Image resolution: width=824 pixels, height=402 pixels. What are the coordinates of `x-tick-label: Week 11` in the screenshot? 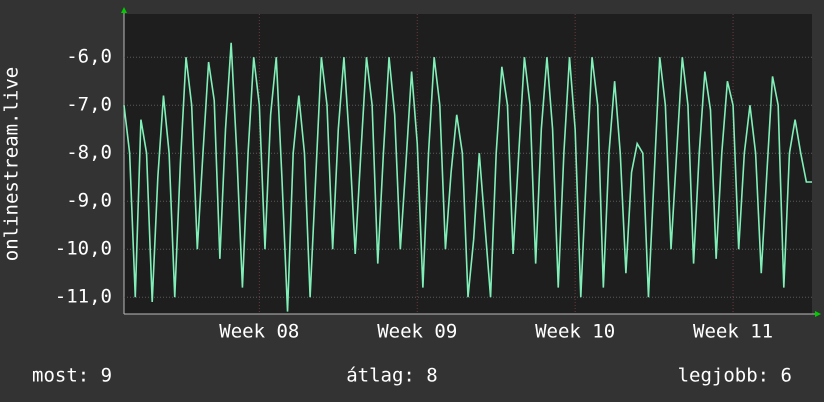 It's located at (733, 332).